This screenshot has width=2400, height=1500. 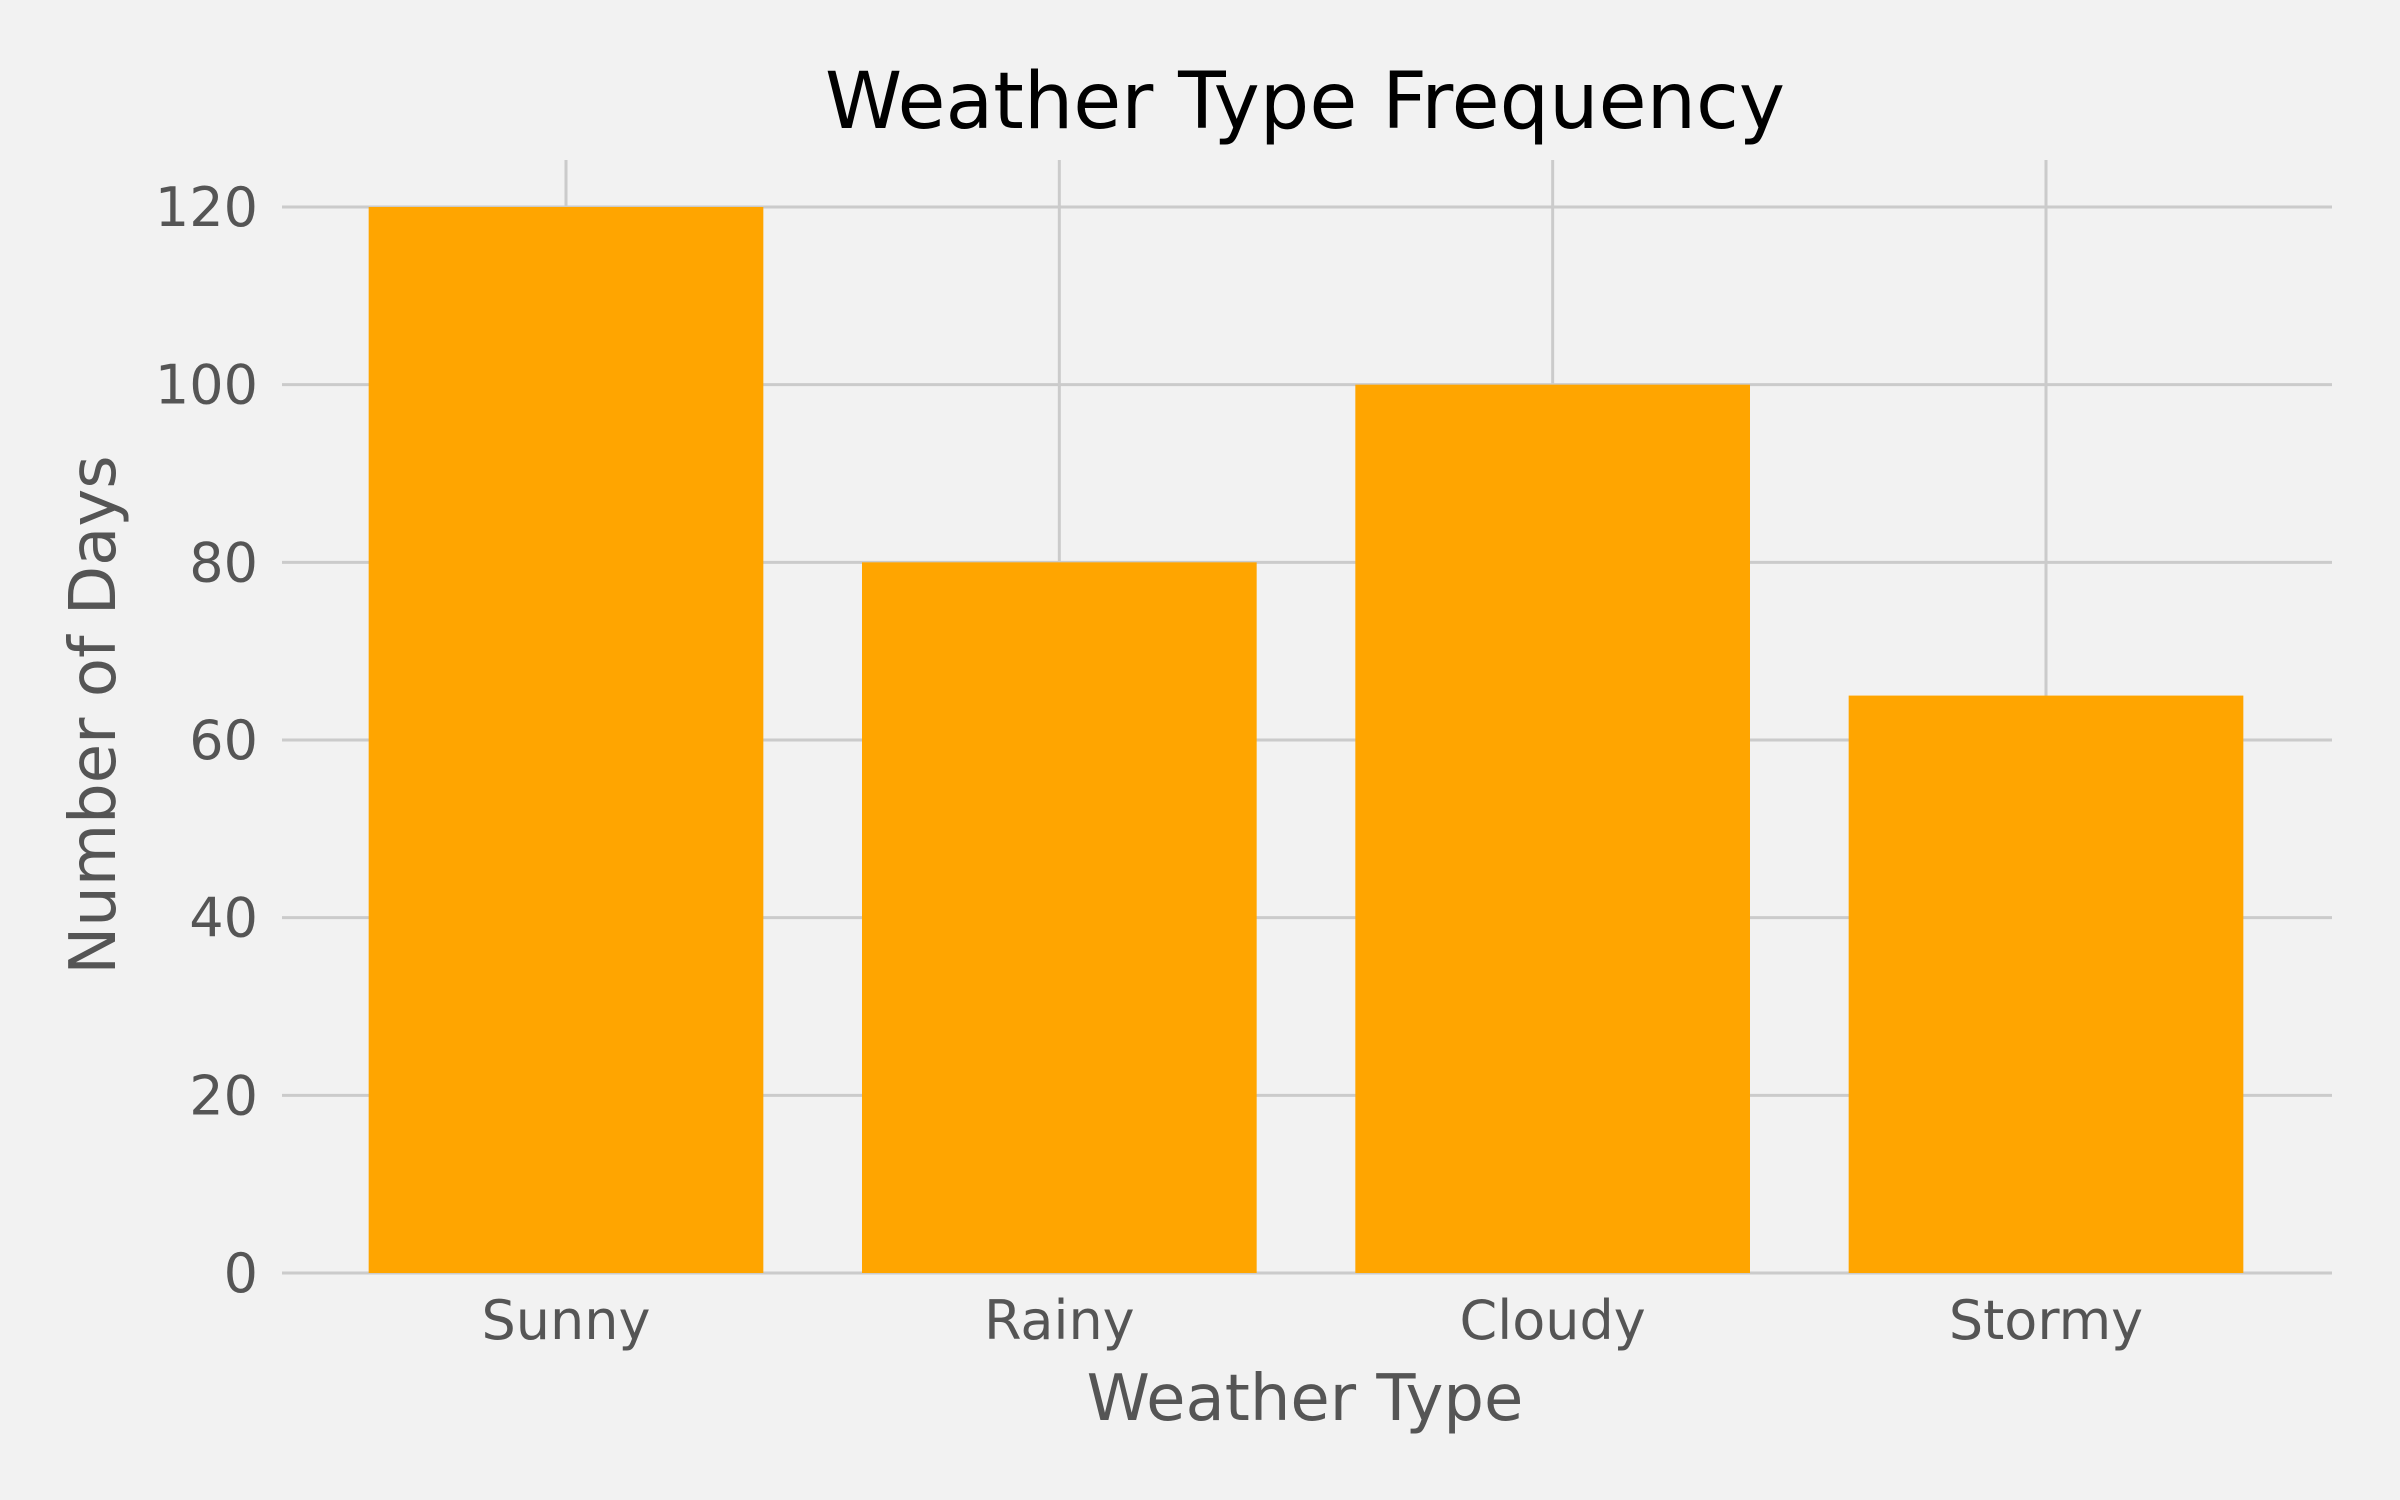 I want to click on y-tick-label: 0, so click(x=241, y=1273).